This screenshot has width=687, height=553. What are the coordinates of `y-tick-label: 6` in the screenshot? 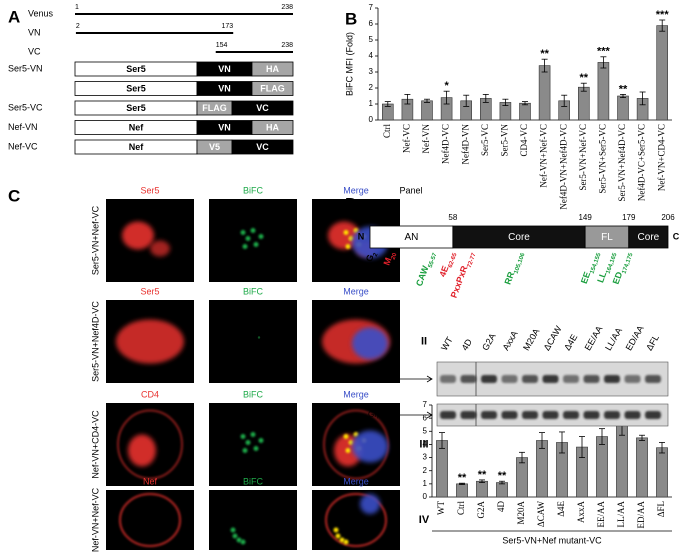 It's located at (371, 23).